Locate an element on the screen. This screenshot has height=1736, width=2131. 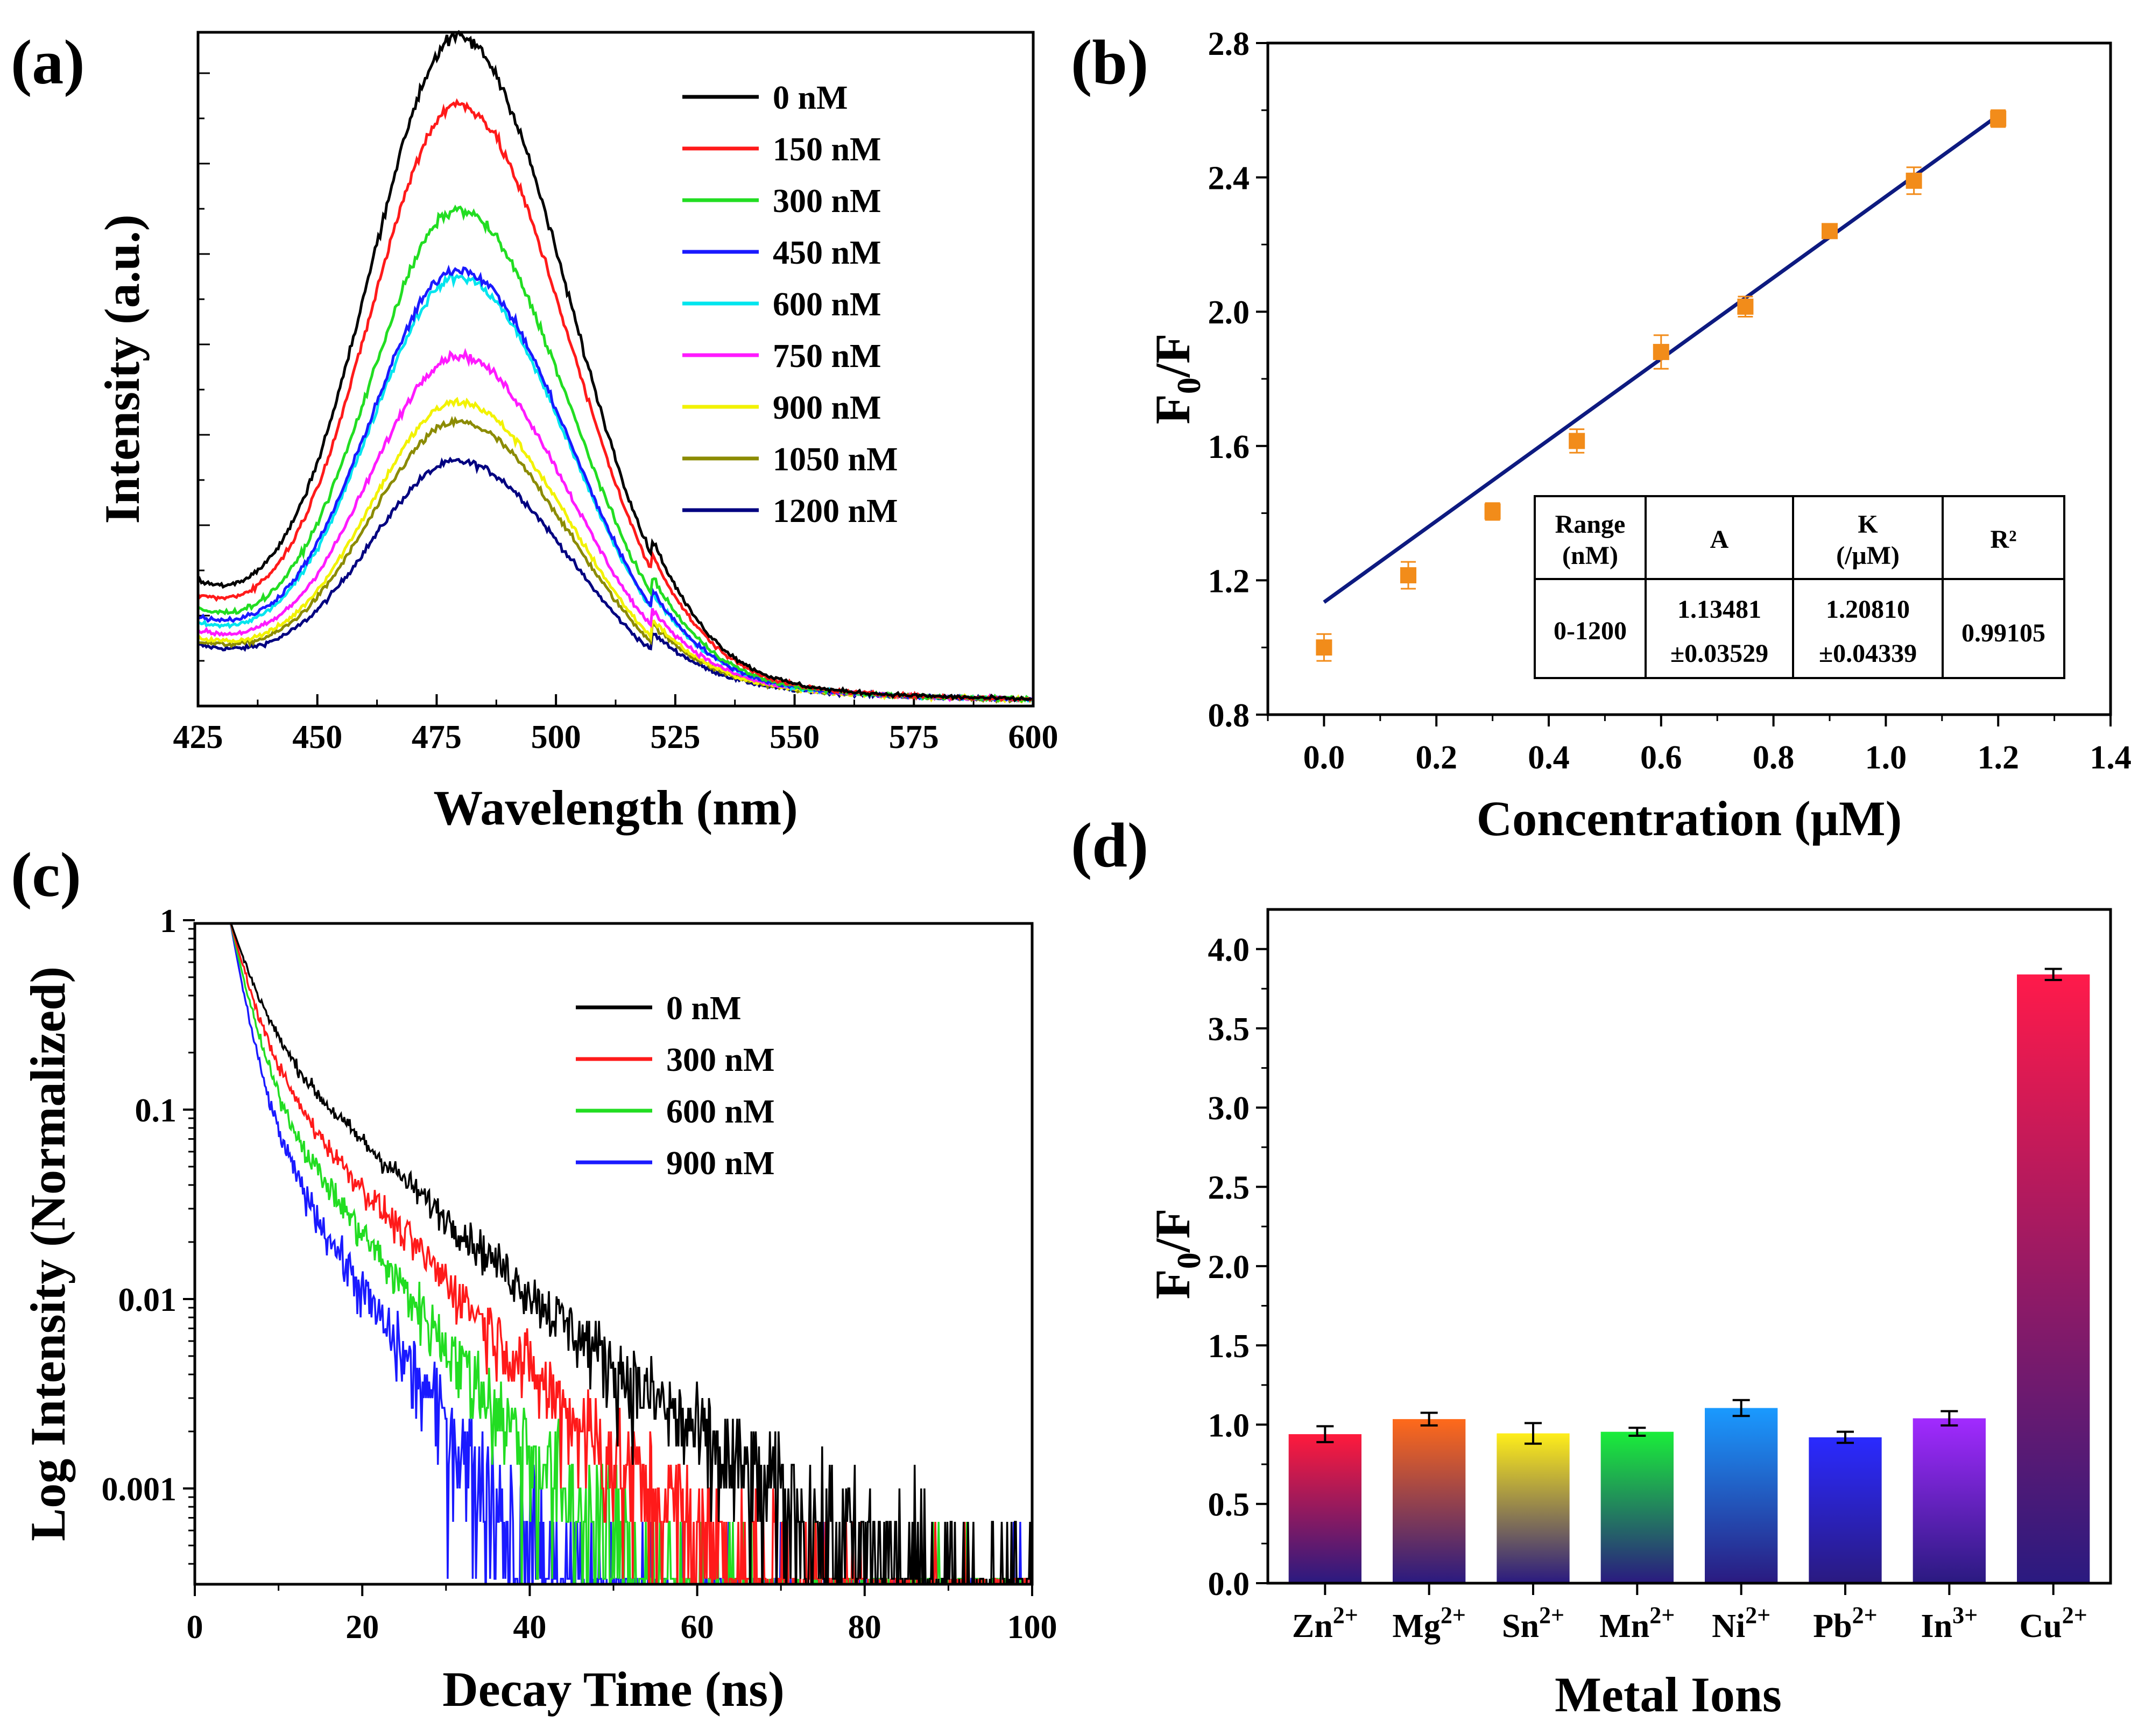
fit-table-frame is located at coordinates (1799, 587).